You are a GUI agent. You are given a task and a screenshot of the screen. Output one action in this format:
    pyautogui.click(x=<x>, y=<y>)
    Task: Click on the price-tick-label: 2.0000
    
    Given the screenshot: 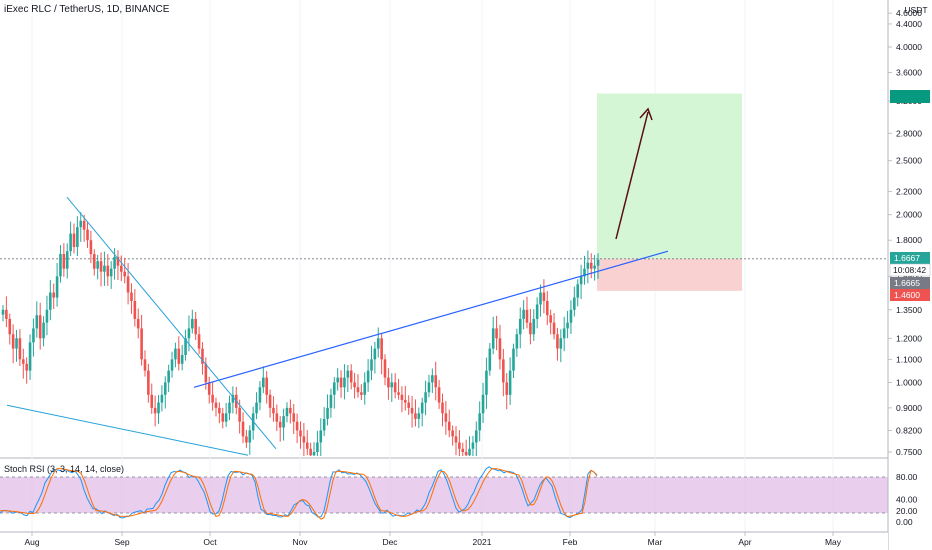 What is the action you would take?
    pyautogui.click(x=909, y=215)
    